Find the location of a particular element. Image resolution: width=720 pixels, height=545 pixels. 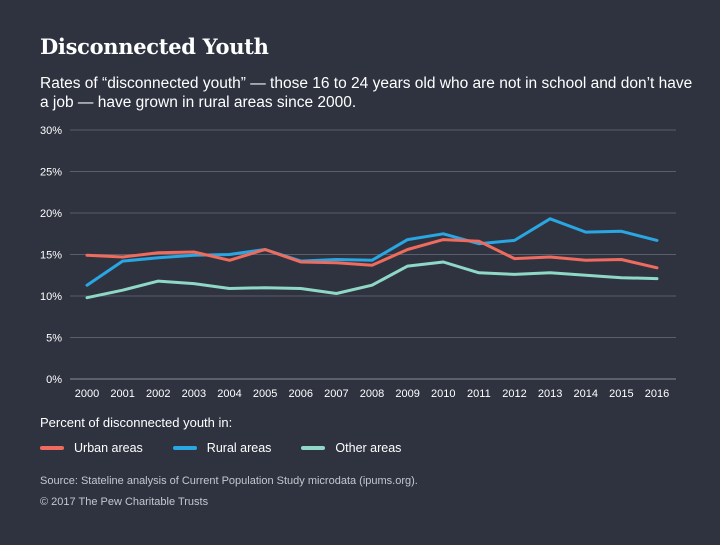

x-tick-label: 2004 is located at coordinates (229, 394).